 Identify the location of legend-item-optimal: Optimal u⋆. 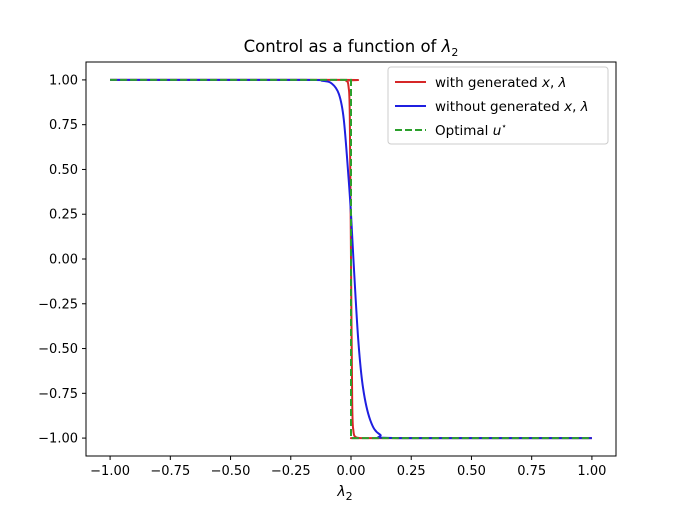
(451, 130).